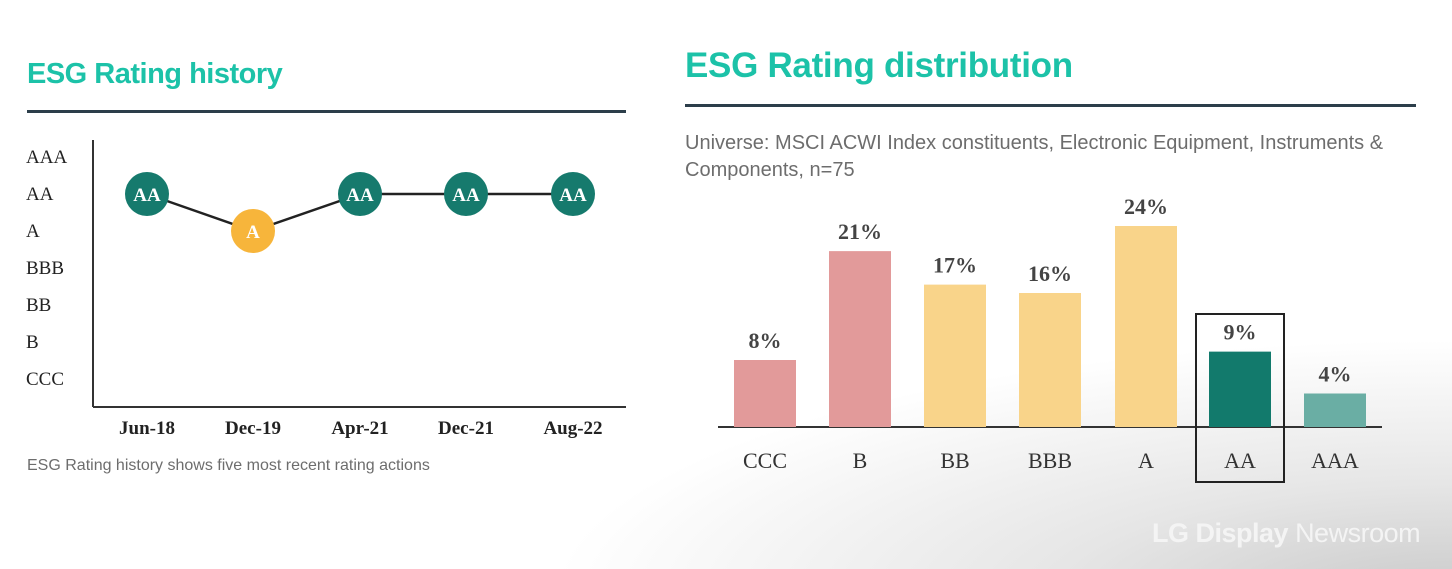  I want to click on bar-A, so click(1146, 326).